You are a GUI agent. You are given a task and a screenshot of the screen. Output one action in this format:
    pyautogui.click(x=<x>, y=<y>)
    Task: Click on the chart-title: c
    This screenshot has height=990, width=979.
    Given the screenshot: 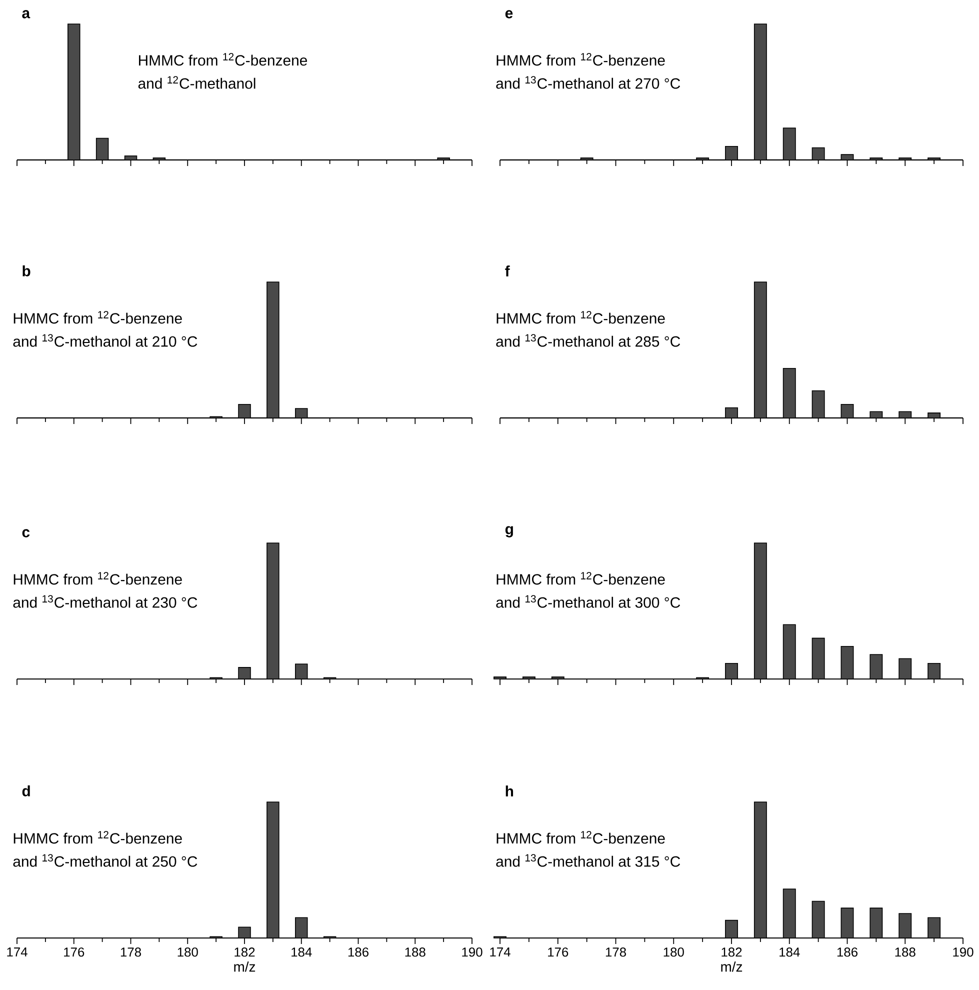 What is the action you would take?
    pyautogui.click(x=26, y=533)
    